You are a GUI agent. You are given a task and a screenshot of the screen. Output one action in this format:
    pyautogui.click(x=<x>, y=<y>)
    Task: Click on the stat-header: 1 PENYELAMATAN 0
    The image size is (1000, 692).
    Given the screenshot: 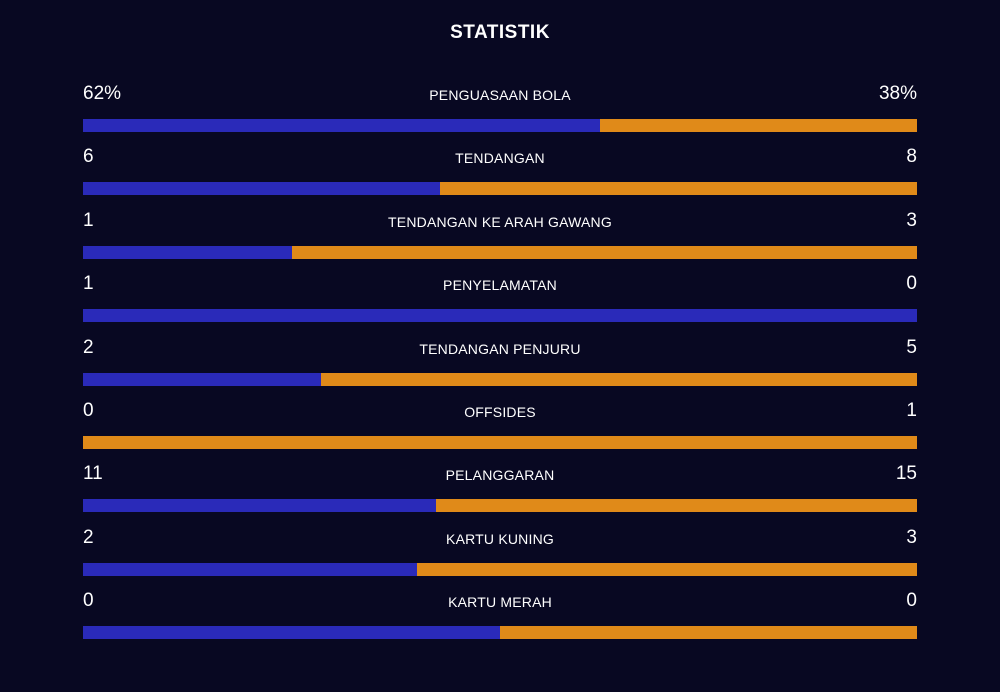 What is the action you would take?
    pyautogui.click(x=500, y=285)
    